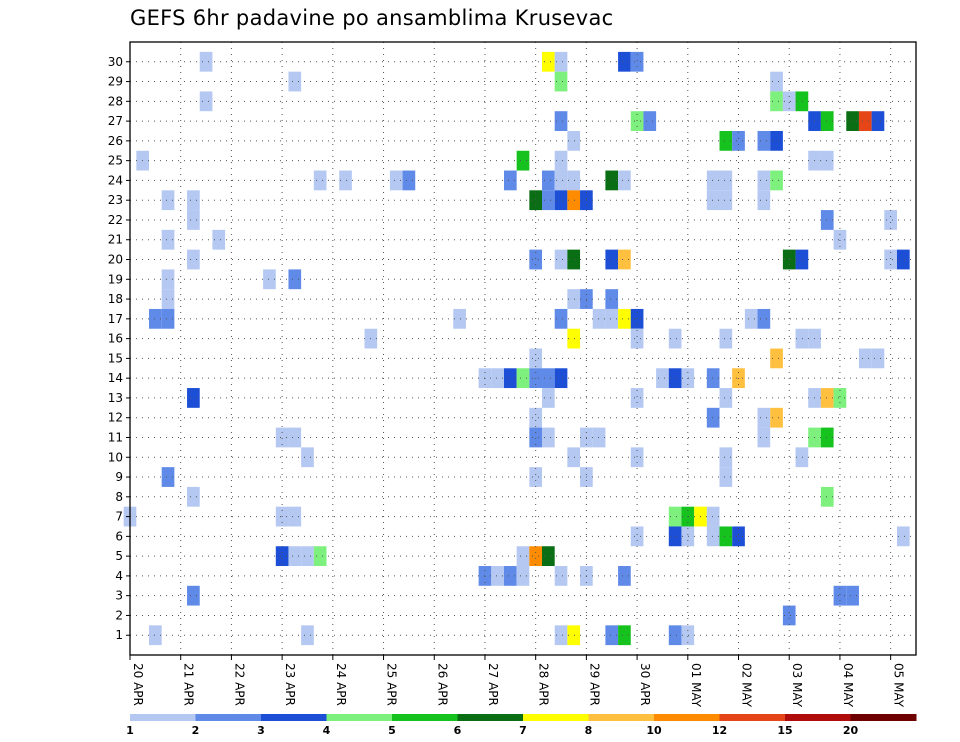  What do you see at coordinates (719, 730) in the screenshot?
I see `color-scale-label: 12` at bounding box center [719, 730].